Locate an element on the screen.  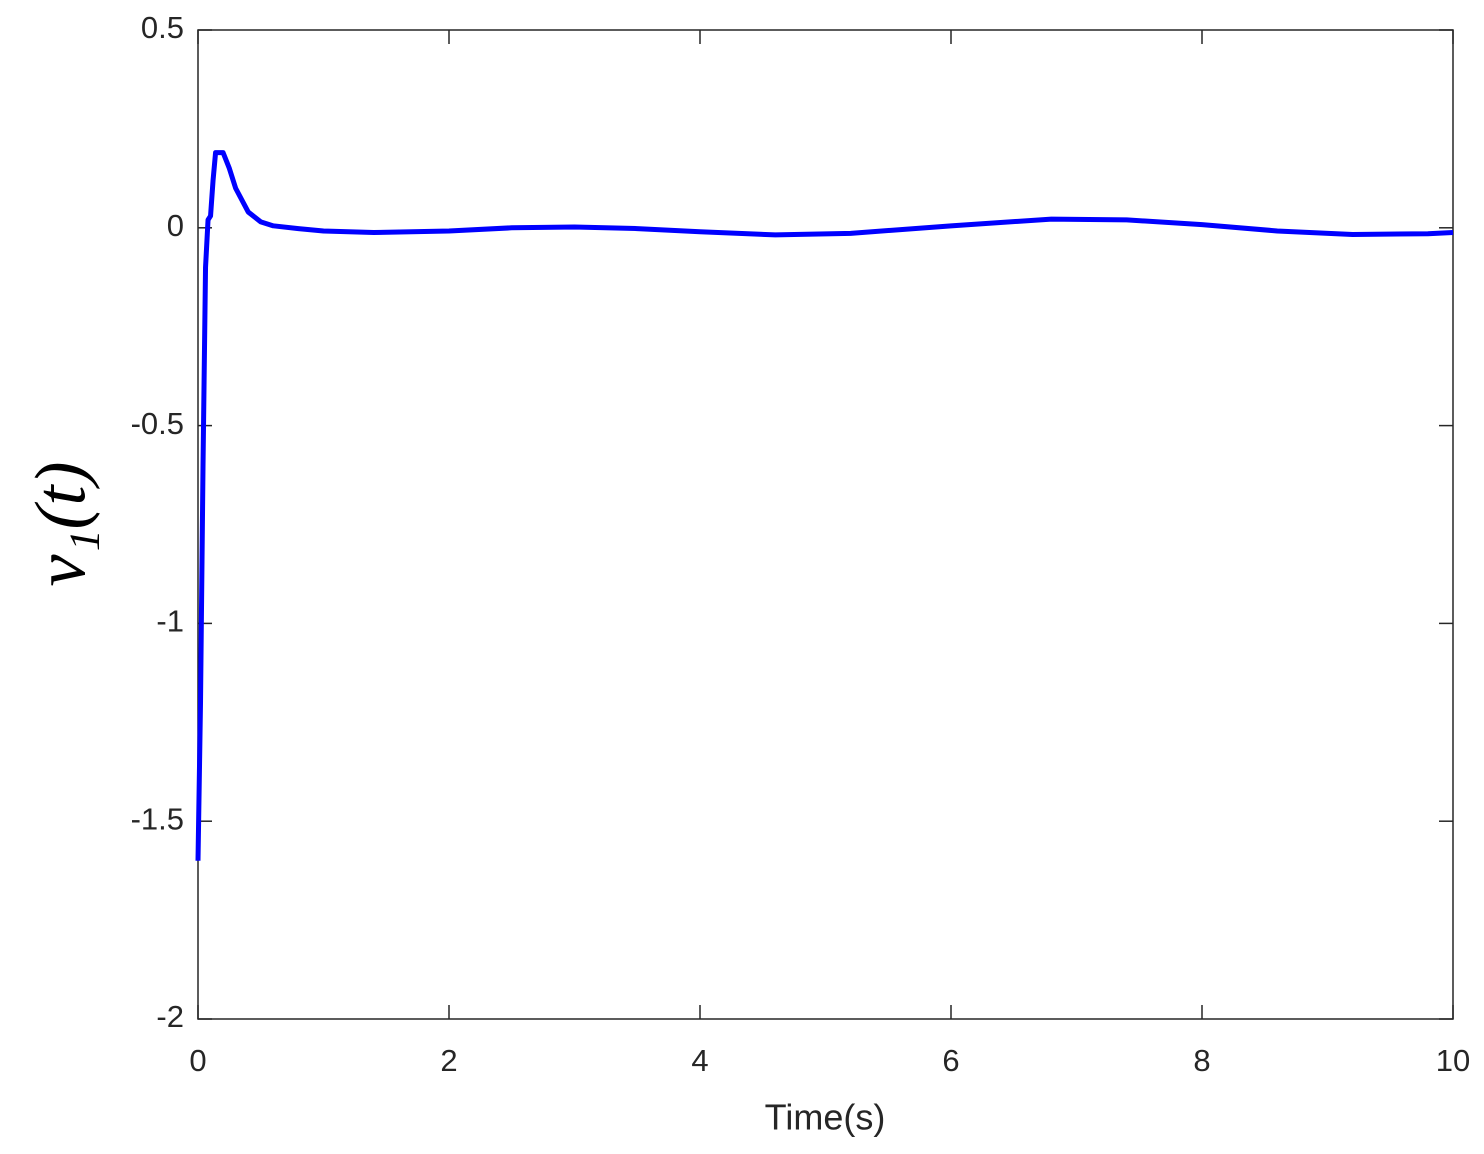
x-tick-label: 10 is located at coordinates (1453, 1060).